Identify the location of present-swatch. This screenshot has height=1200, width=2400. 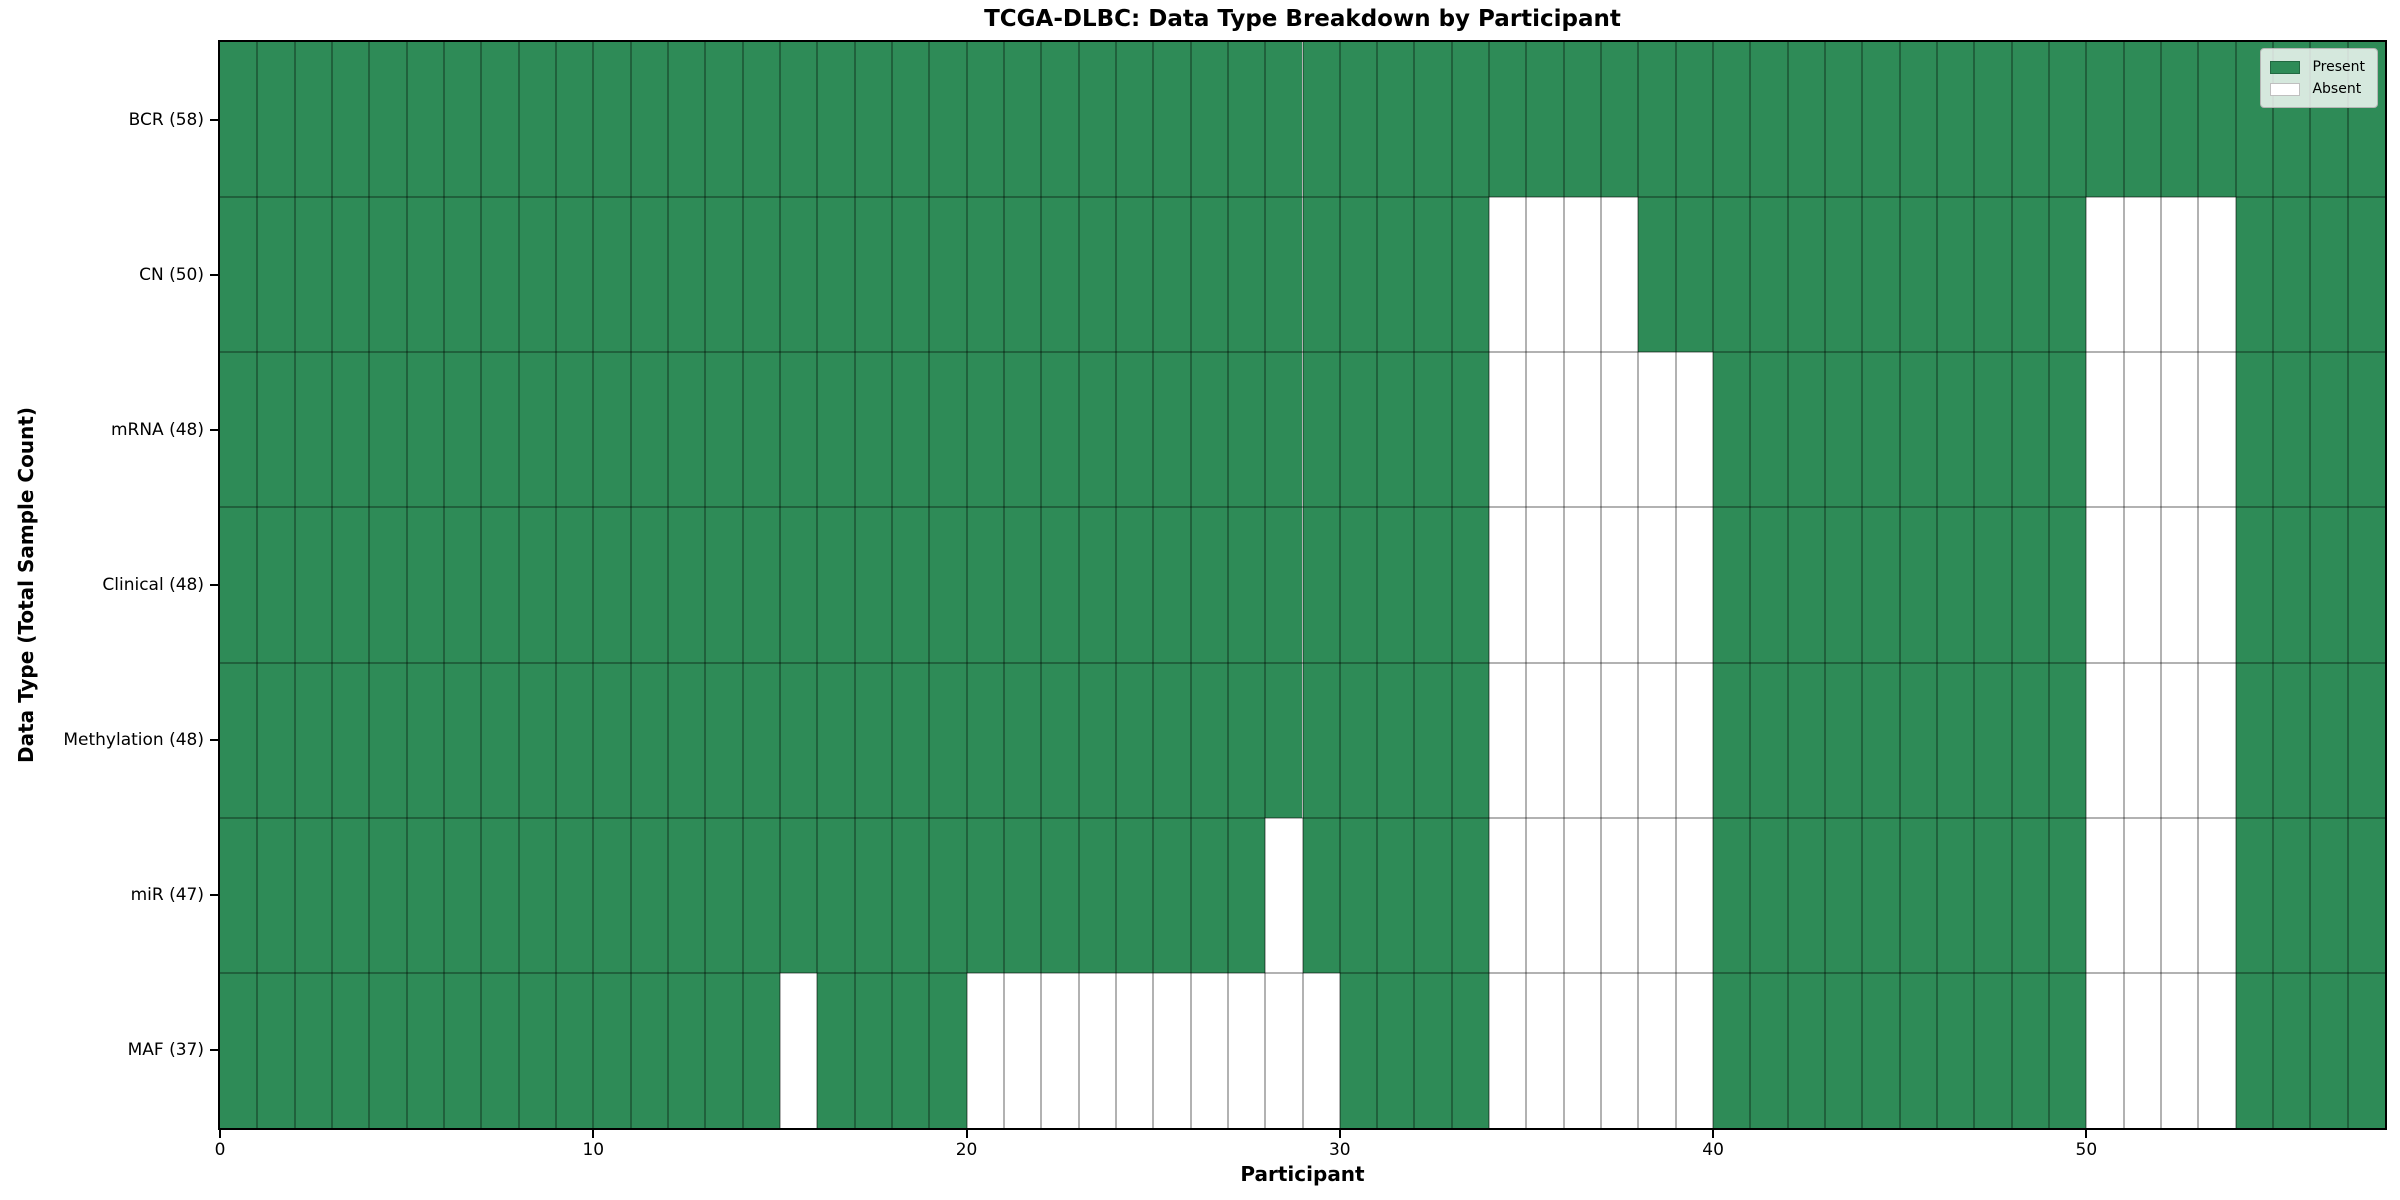
(2285, 67).